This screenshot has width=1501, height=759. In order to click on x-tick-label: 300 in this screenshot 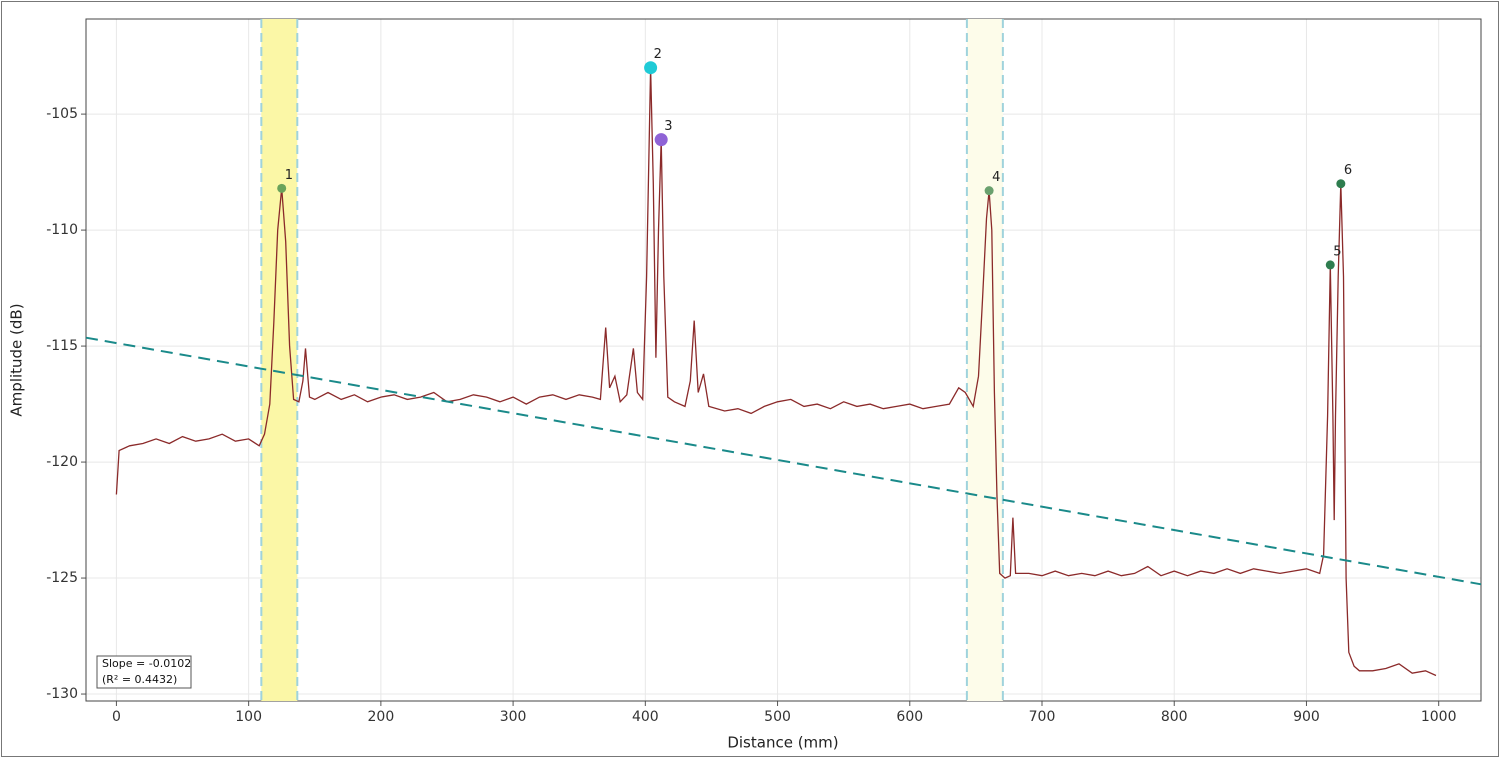, I will do `click(513, 717)`.